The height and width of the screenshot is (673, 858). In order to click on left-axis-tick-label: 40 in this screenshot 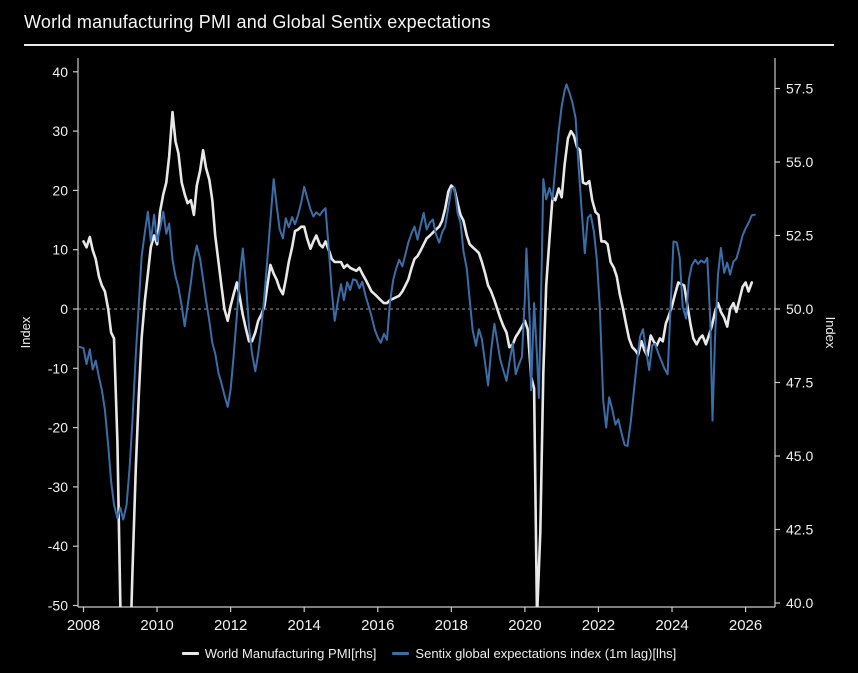, I will do `click(60, 72)`.